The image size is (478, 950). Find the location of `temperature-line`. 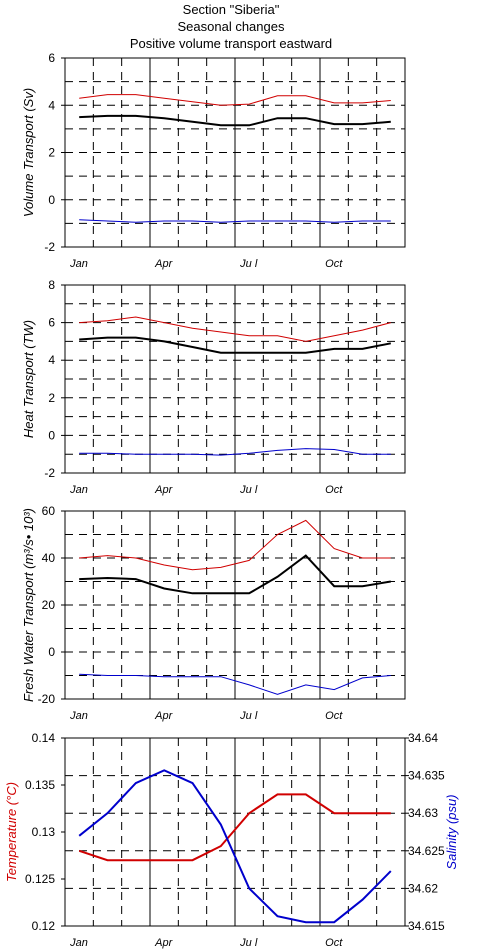

temperature-line is located at coordinates (234, 827).